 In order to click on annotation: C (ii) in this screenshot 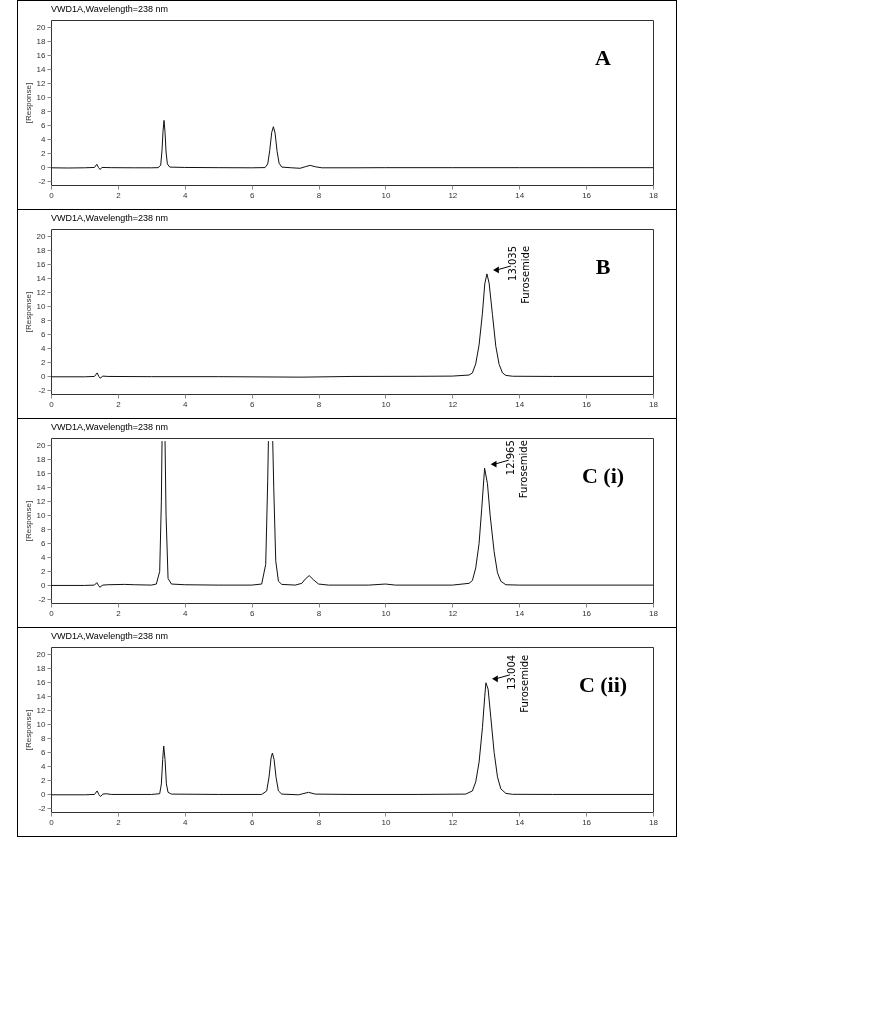, I will do `click(603, 684)`.